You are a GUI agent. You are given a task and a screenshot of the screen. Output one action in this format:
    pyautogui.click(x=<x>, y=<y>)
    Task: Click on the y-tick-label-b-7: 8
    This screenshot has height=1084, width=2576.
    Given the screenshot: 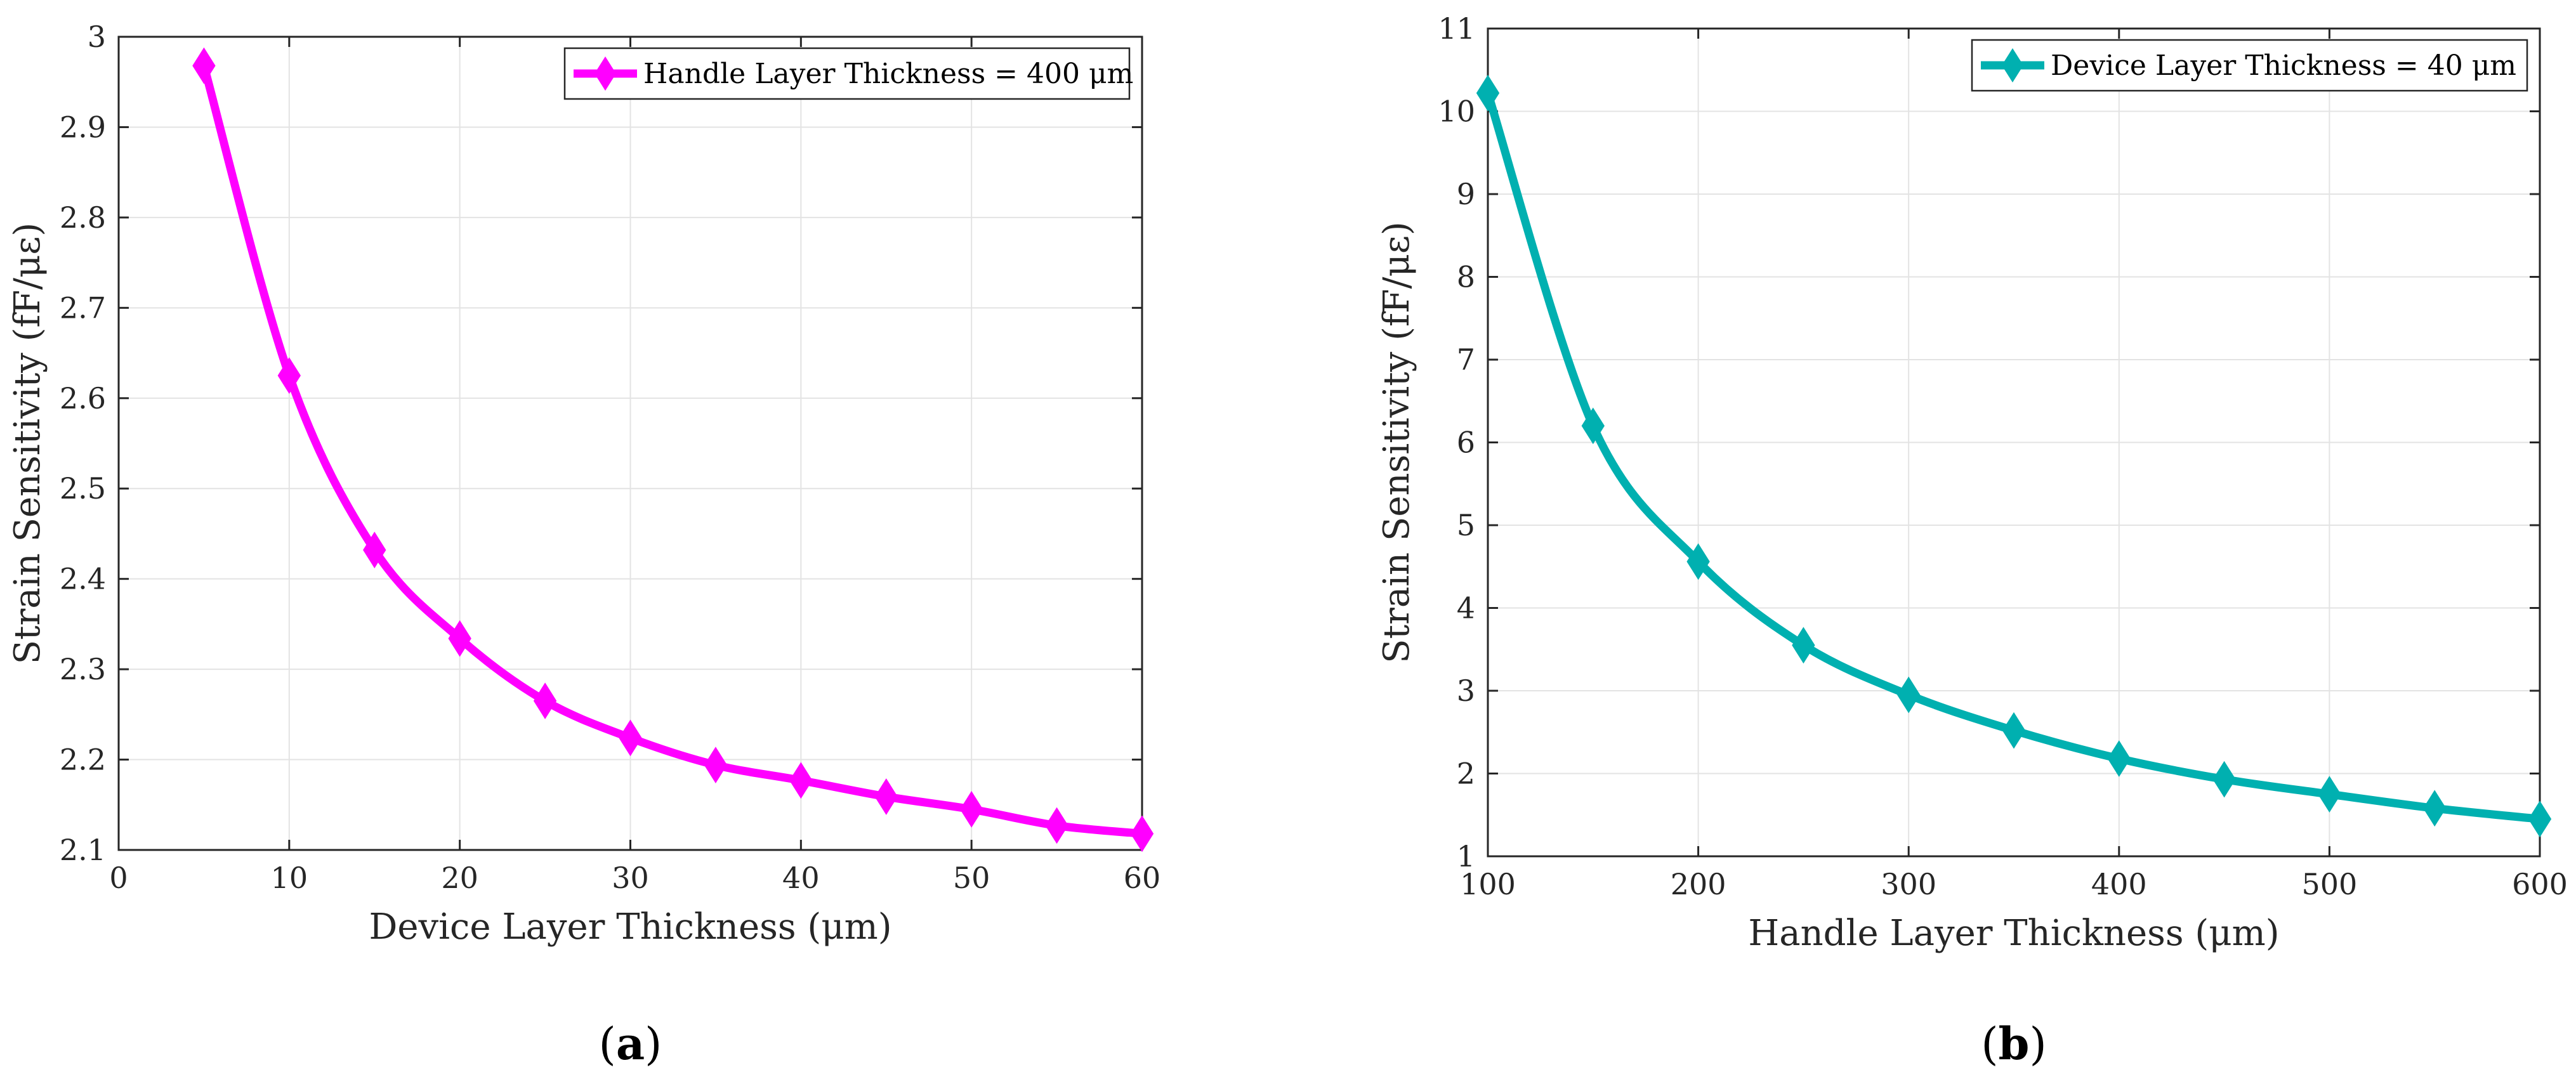 What is the action you would take?
    pyautogui.click(x=1466, y=277)
    